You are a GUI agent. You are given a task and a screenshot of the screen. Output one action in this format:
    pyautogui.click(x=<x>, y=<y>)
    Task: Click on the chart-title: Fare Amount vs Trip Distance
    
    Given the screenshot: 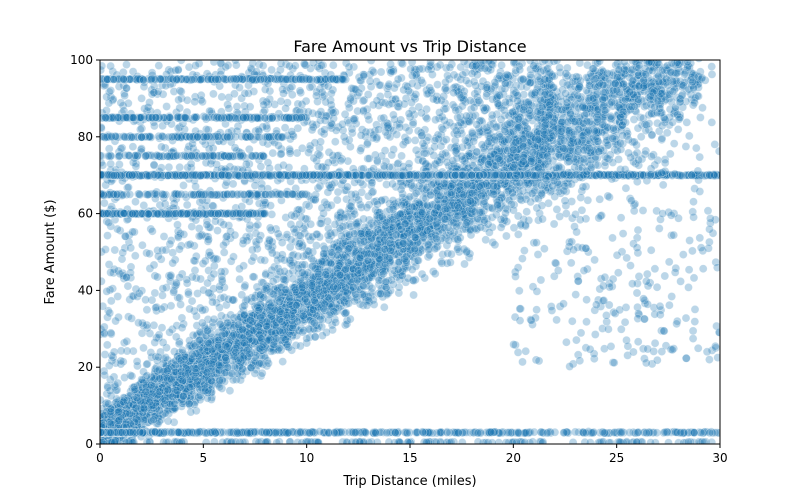 What is the action you would take?
    pyautogui.click(x=409, y=46)
    